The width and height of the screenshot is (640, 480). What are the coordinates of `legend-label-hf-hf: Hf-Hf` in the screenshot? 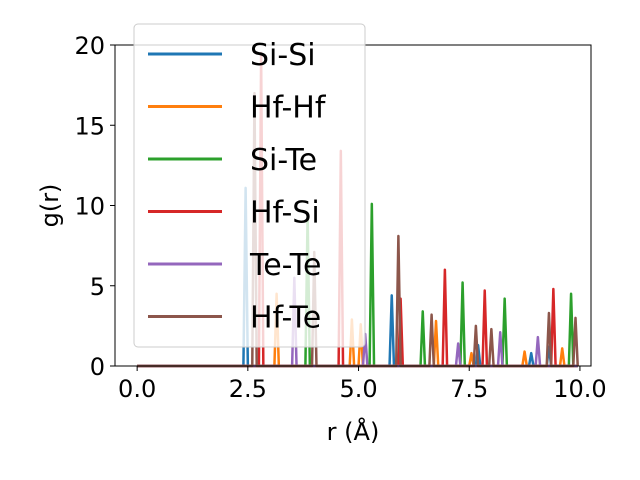 It's located at (288, 108).